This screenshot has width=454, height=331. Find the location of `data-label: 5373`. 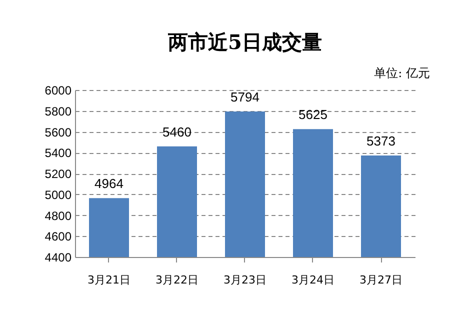

data-label: 5373 is located at coordinates (381, 140).